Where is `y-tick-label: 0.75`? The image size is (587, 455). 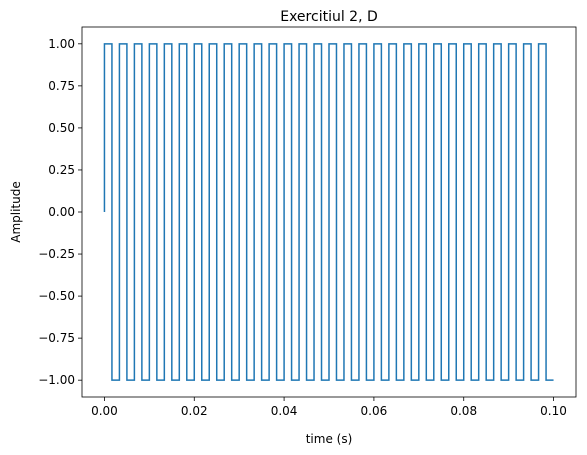
y-tick-label: 0.75 is located at coordinates (61, 86).